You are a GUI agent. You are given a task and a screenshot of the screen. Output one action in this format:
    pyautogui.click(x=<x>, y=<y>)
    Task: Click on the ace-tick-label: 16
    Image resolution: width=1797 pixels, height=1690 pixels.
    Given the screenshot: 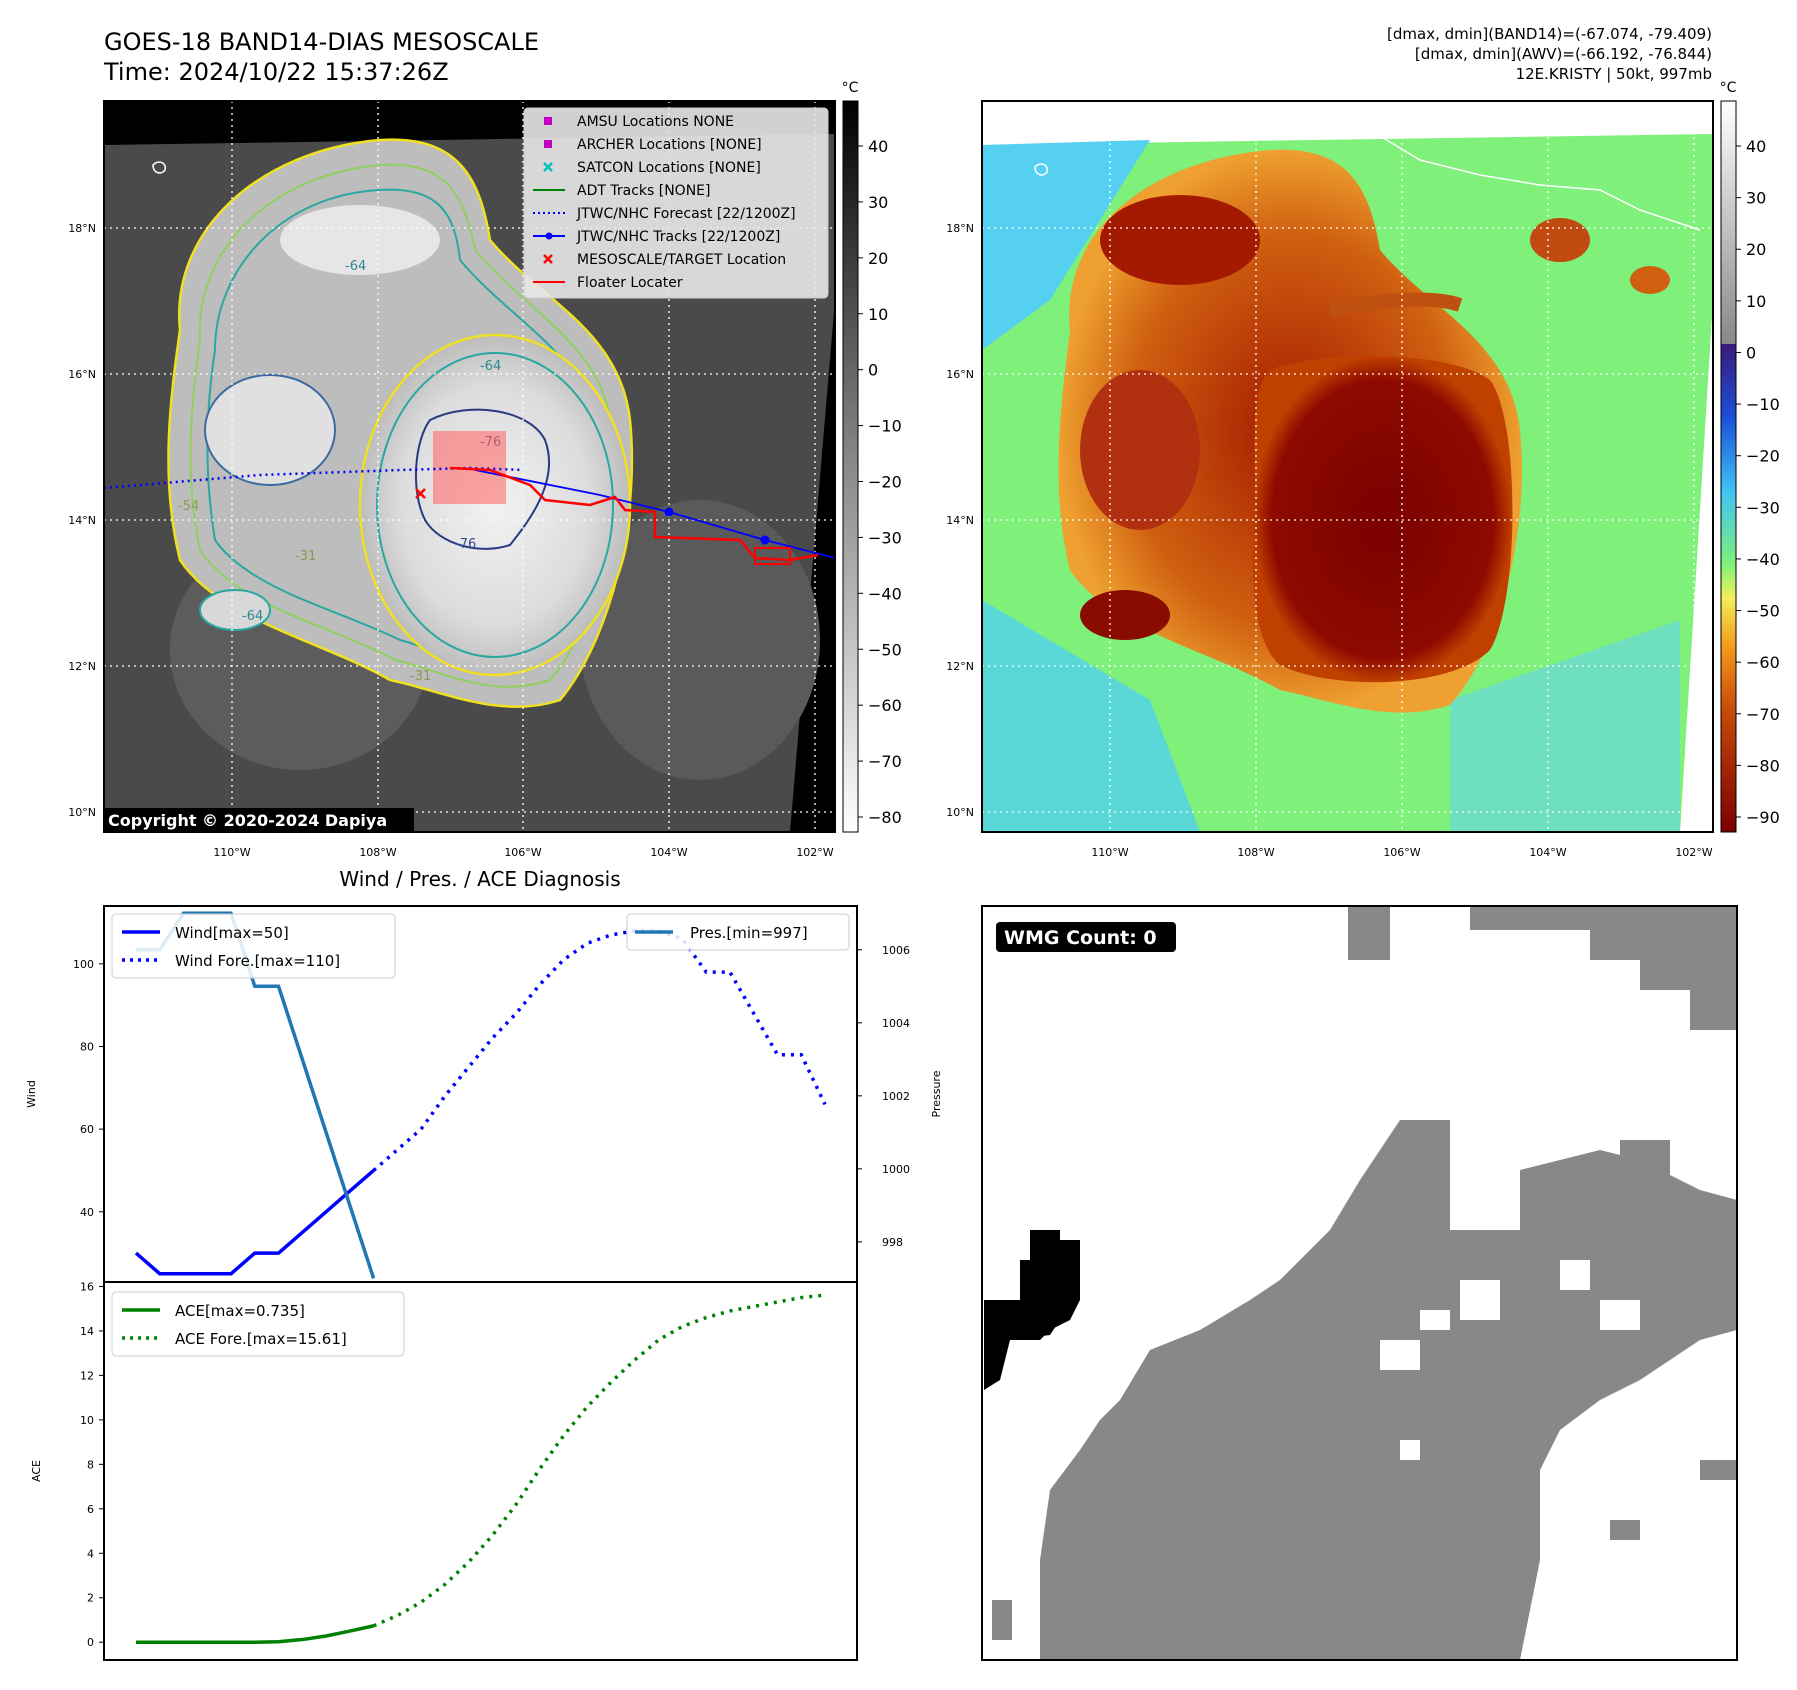 What is the action you would take?
    pyautogui.click(x=87, y=1286)
    